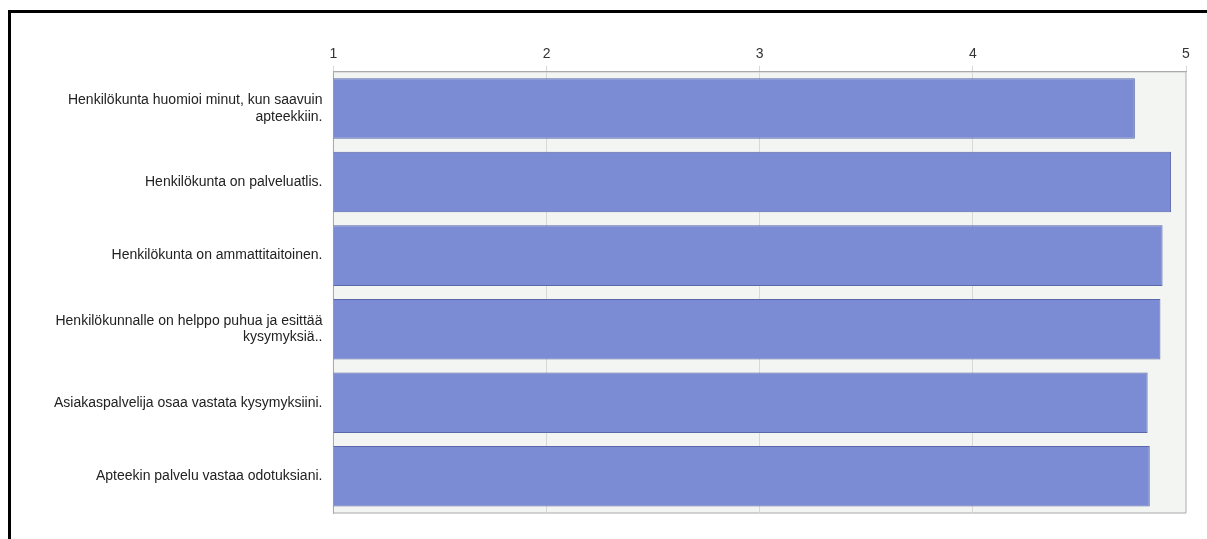 The image size is (1207, 539). I want to click on y-tick-label: Henkilökunta on ammattitaitoinen., so click(217, 254).